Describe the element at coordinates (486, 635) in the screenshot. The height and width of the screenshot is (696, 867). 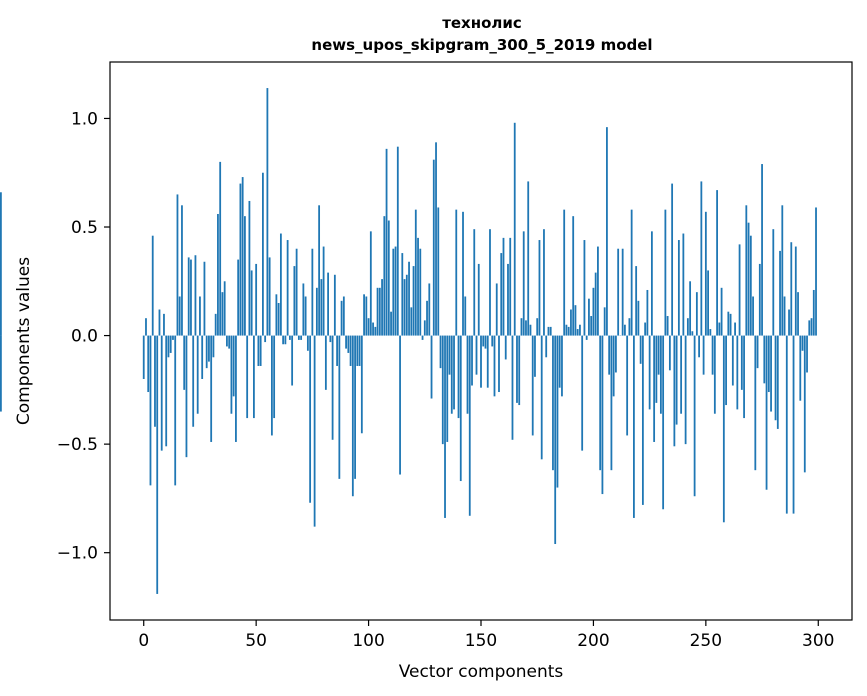
I see `x-axis: 0 50 100 150 200 250 300` at that location.